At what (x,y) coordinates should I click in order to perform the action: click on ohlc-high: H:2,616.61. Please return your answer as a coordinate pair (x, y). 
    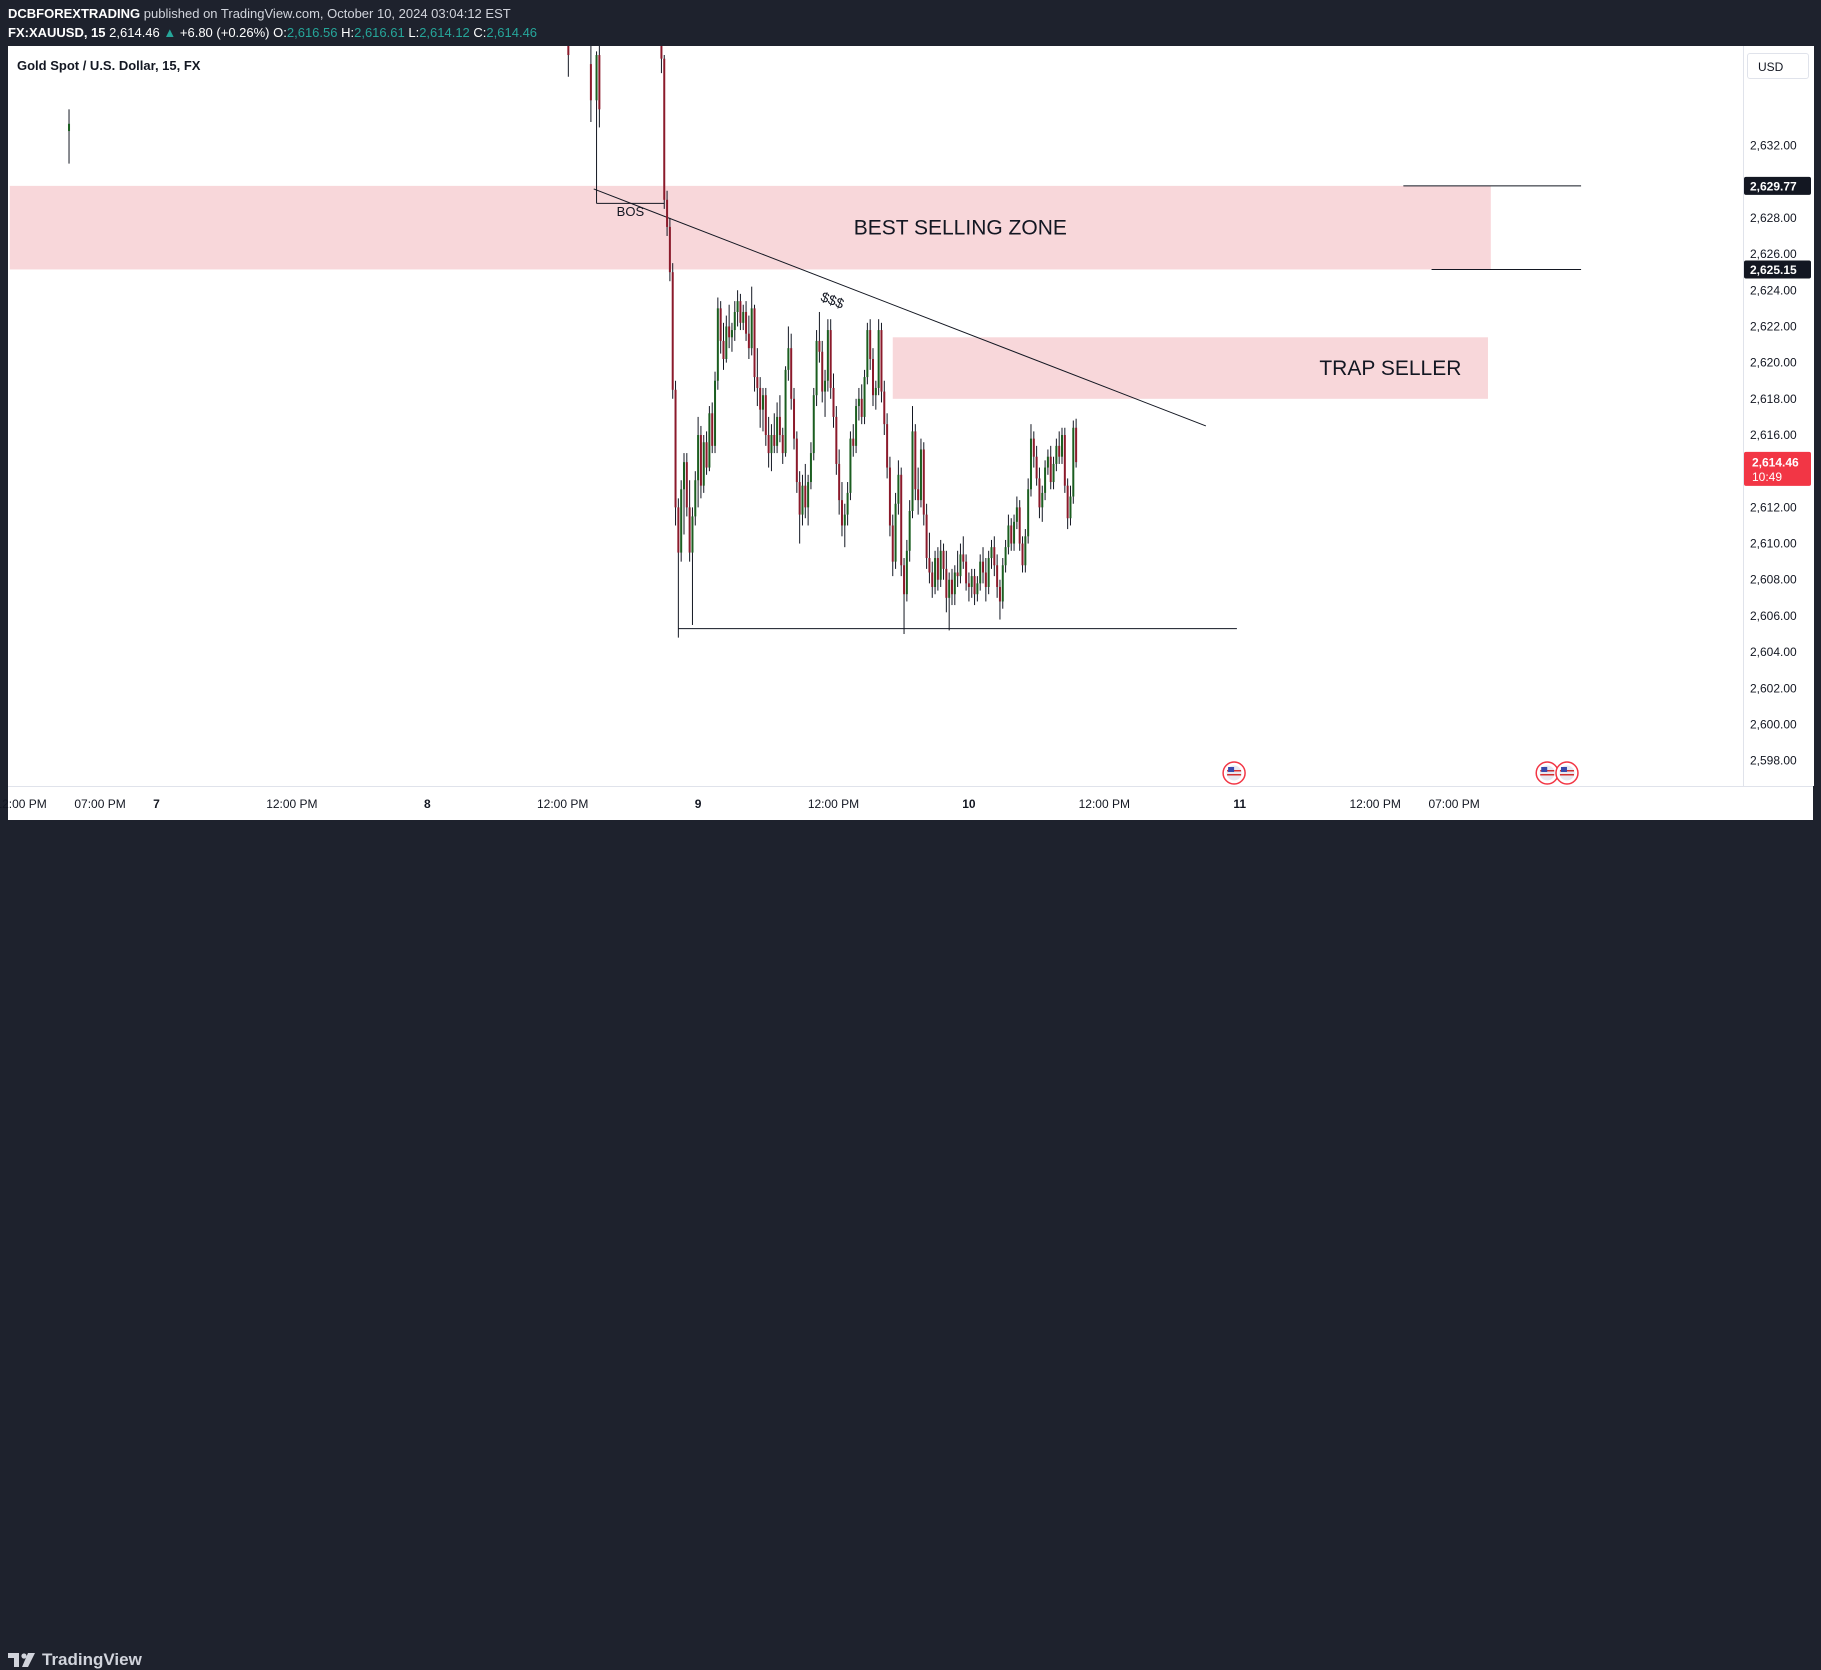
    Looking at the image, I should click on (373, 32).